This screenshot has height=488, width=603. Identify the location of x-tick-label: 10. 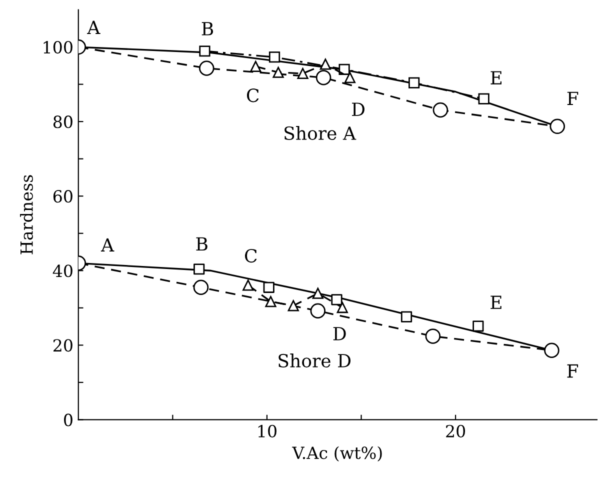
(267, 431).